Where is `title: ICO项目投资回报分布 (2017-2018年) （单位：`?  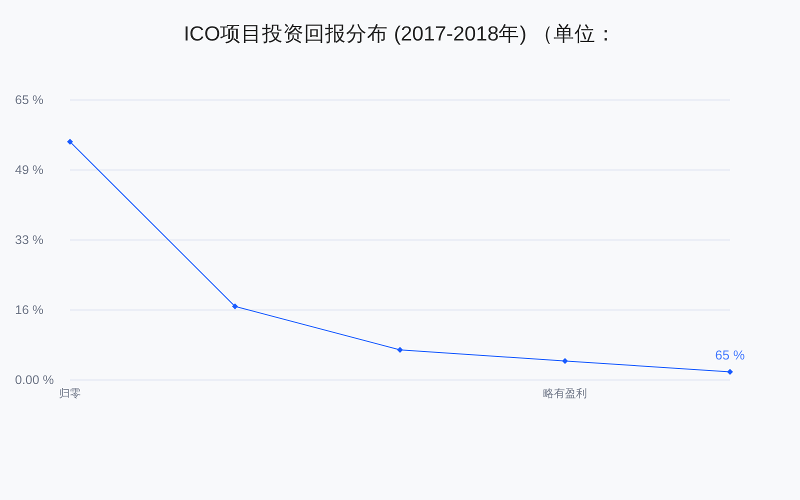 title: ICO项目投资回报分布 (2017-2018年) （单位： is located at coordinates (400, 34).